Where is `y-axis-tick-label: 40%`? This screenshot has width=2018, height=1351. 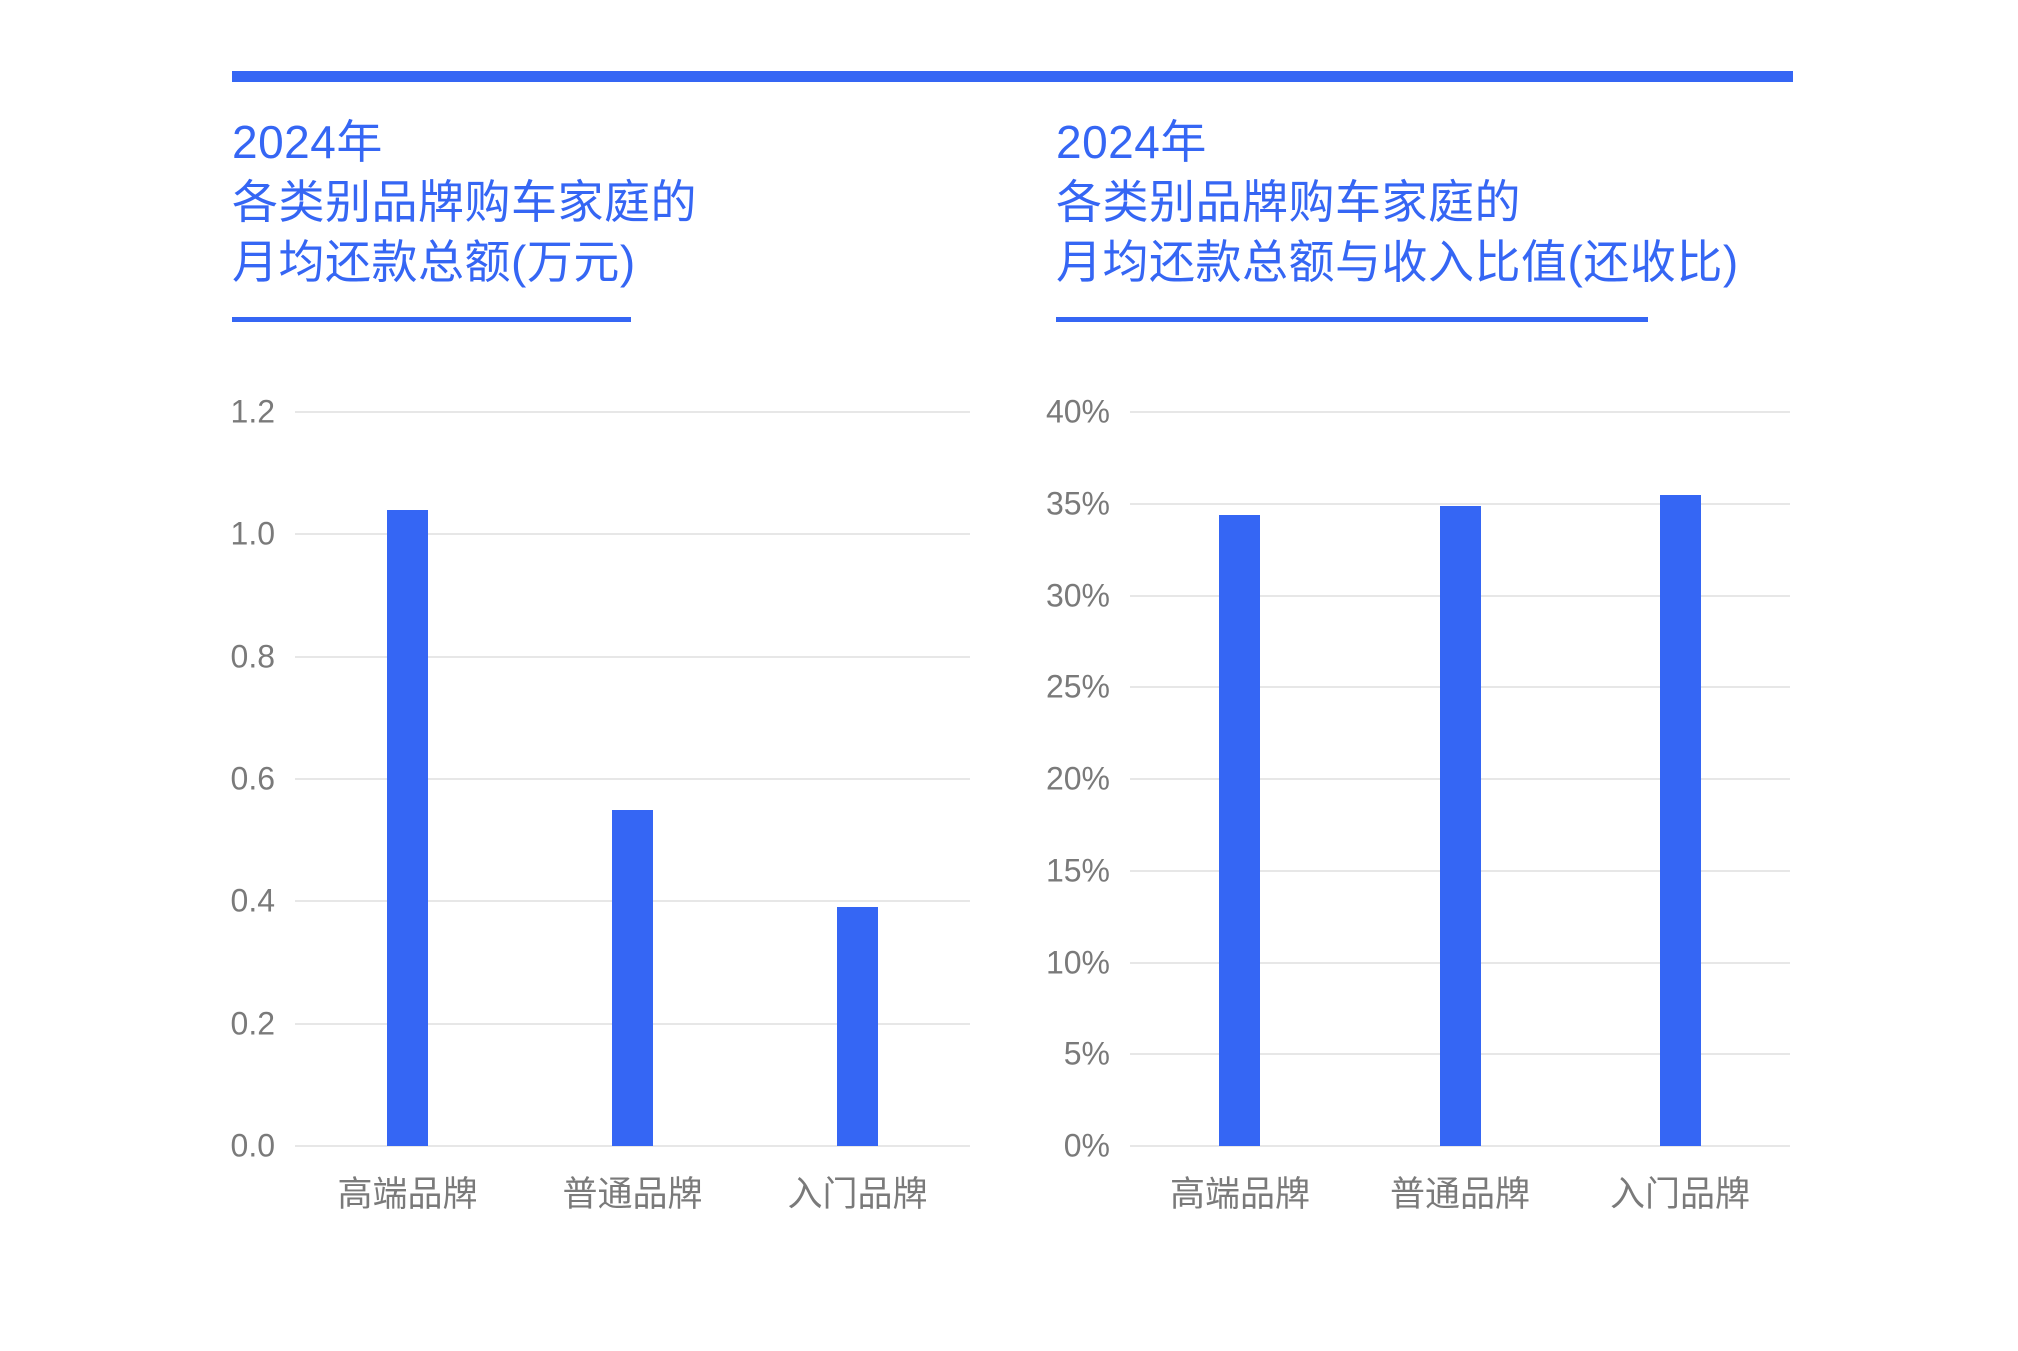
y-axis-tick-label: 40% is located at coordinates (1077, 411).